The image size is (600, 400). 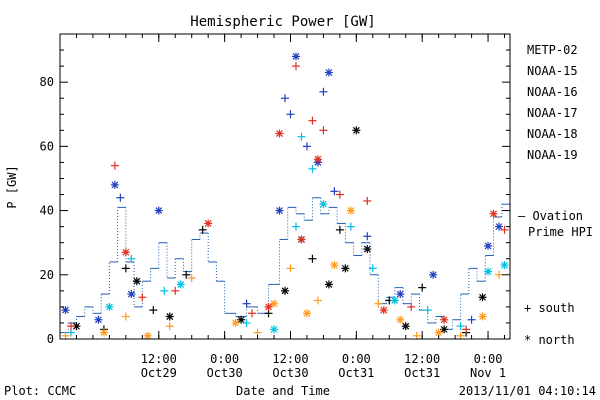 What do you see at coordinates (159, 373) in the screenshot?
I see `x-tick-label-date: Oct29` at bounding box center [159, 373].